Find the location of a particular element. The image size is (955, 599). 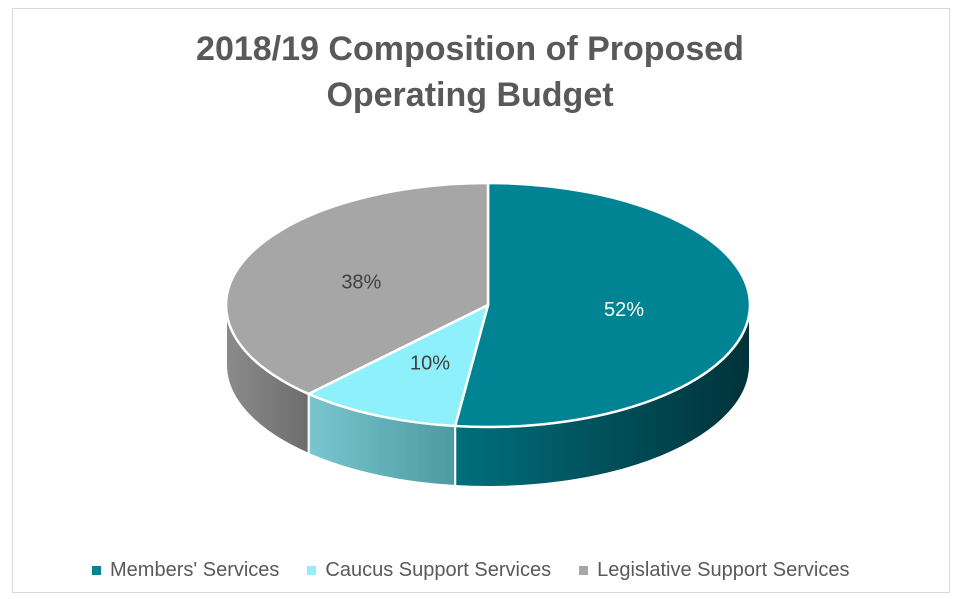

legend-item-members-services: Members' Services is located at coordinates (185, 570).